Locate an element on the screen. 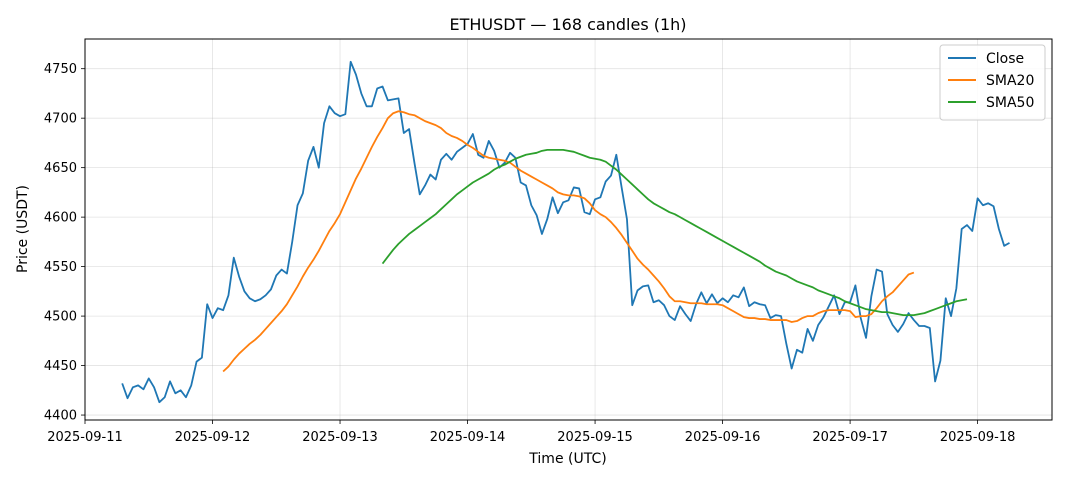  legend-label: SMA20 is located at coordinates (1010, 81).